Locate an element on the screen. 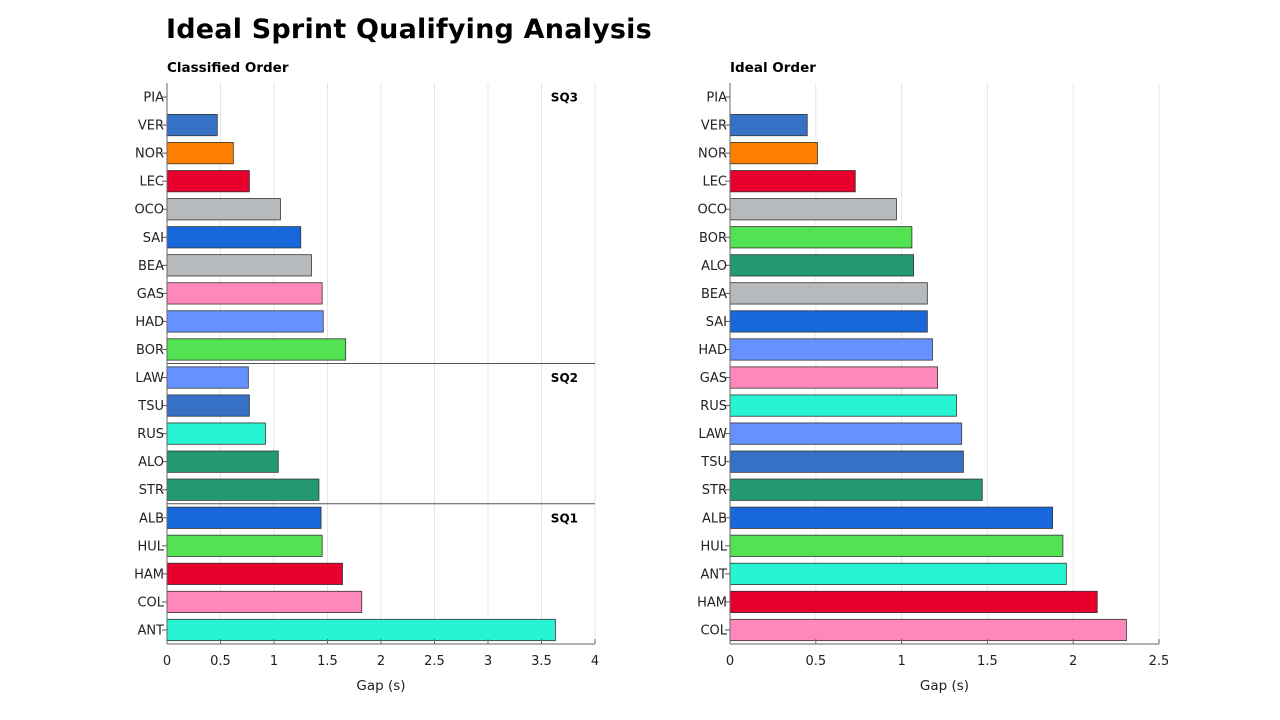  panel-2-bar-str is located at coordinates (856, 489).